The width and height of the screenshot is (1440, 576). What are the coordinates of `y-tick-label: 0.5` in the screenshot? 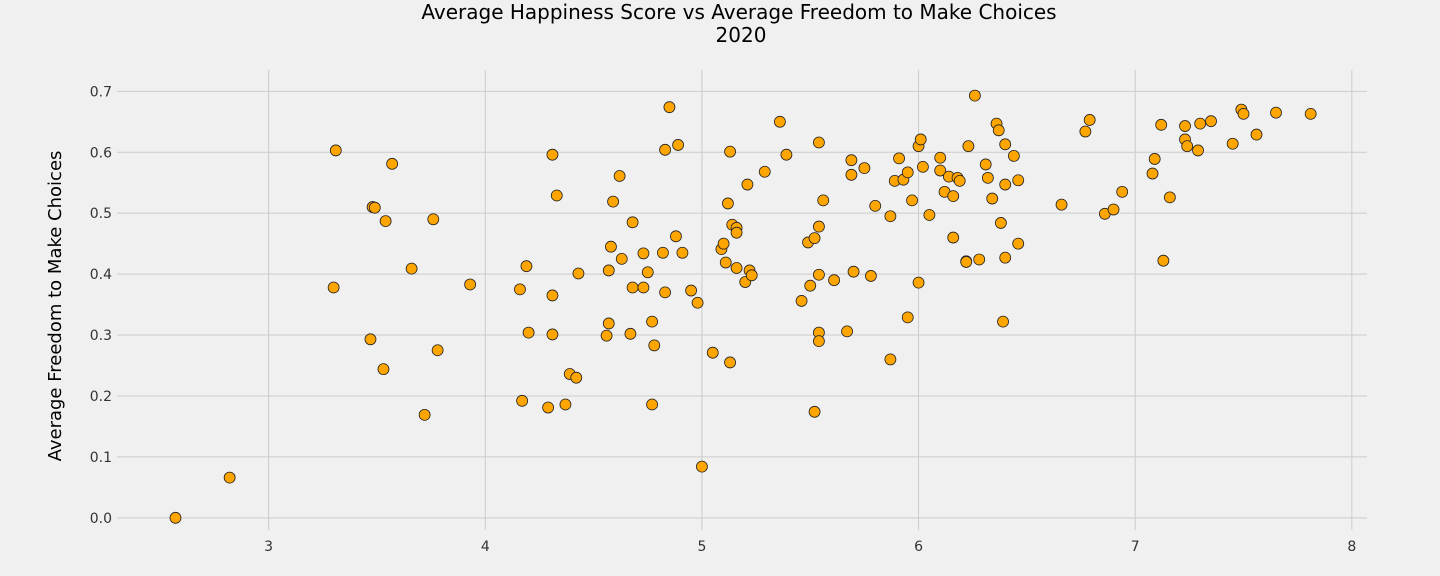 It's located at (101, 214).